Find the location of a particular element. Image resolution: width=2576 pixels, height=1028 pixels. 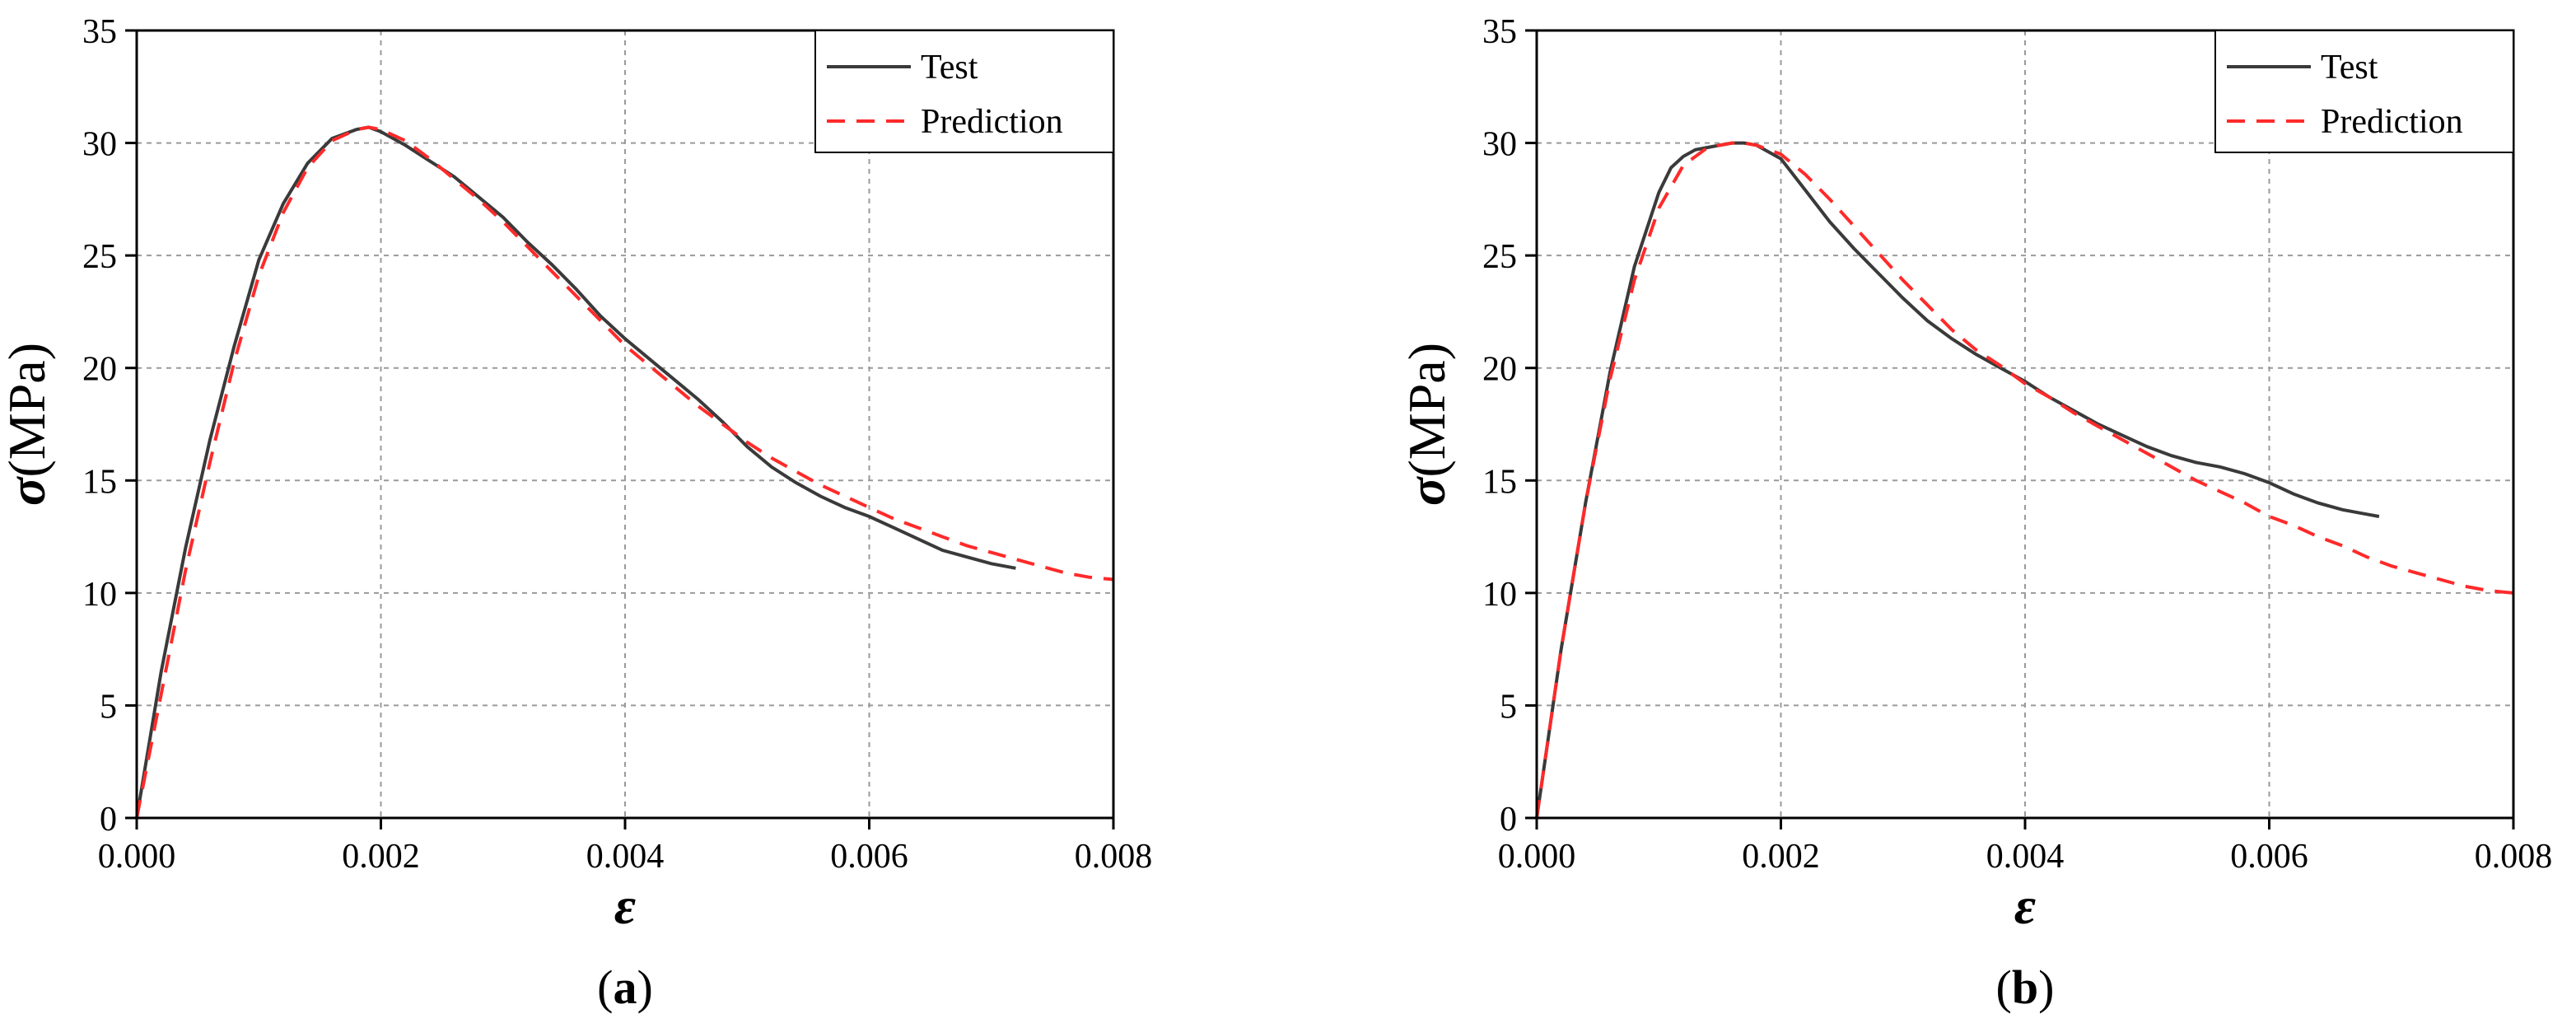

panel-label: (b) is located at coordinates (2025, 987).